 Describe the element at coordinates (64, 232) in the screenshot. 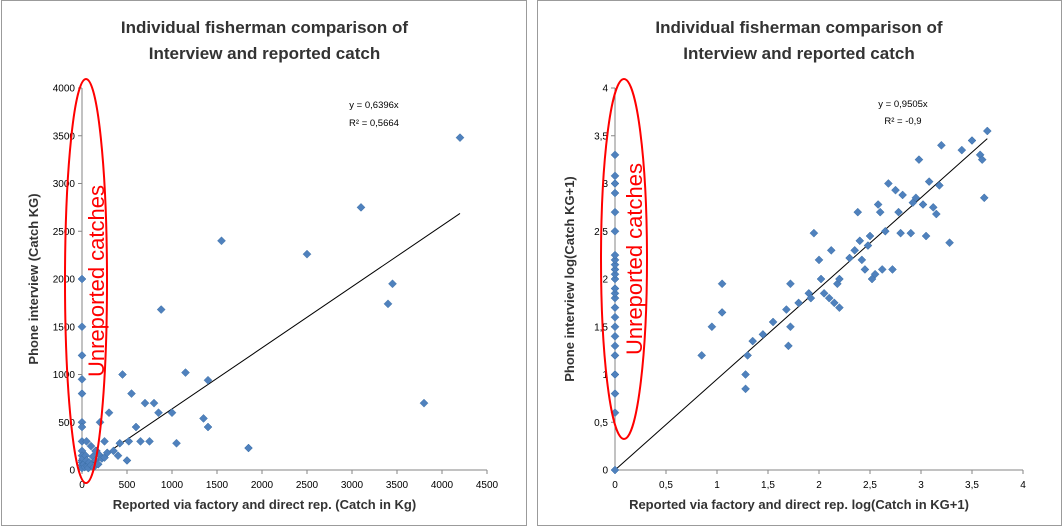

I see `y-tick-label: 2500` at that location.